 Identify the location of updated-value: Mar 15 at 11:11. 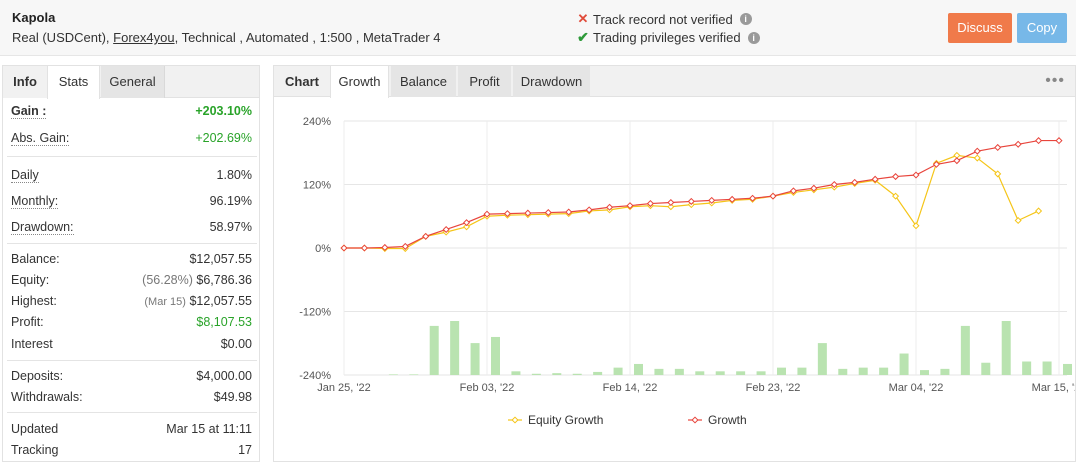
(209, 429).